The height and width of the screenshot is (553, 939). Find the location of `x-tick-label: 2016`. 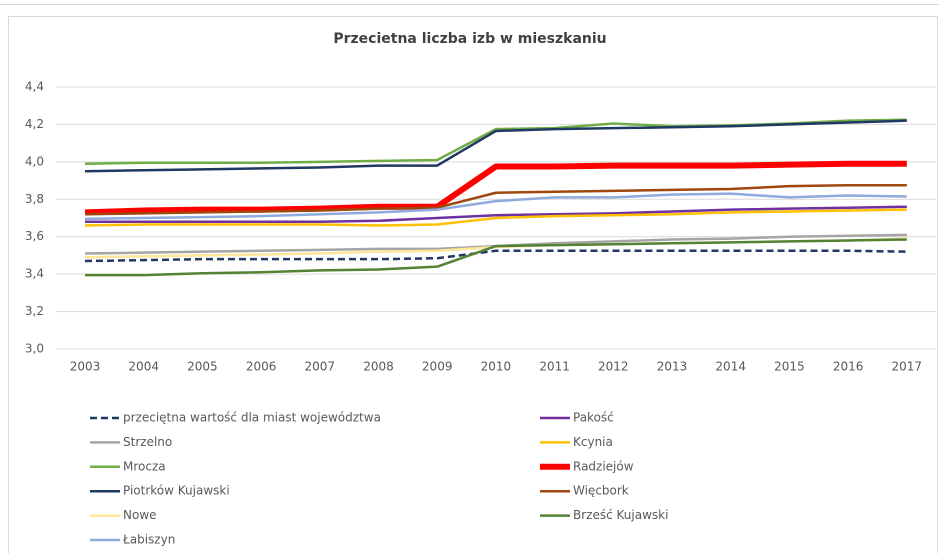

x-tick-label: 2016 is located at coordinates (848, 367).